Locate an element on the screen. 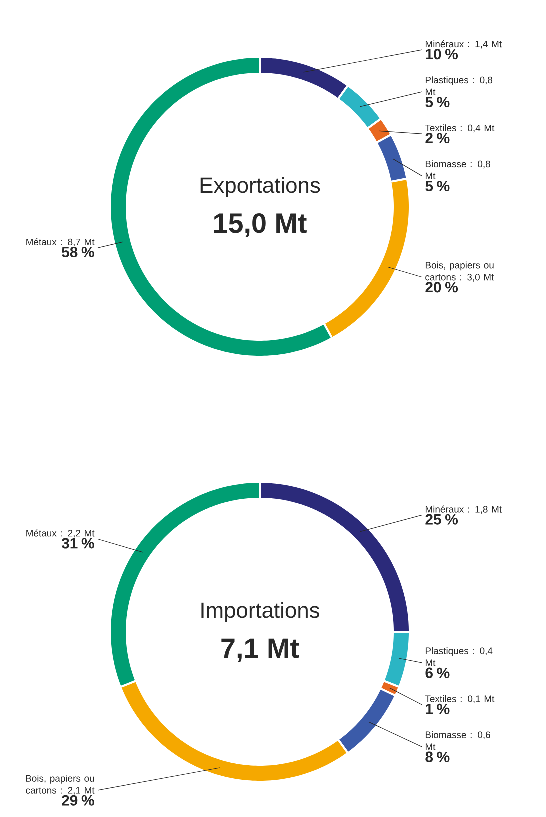 This screenshot has width=546, height=817. text: Exportations is located at coordinates (260, 187).